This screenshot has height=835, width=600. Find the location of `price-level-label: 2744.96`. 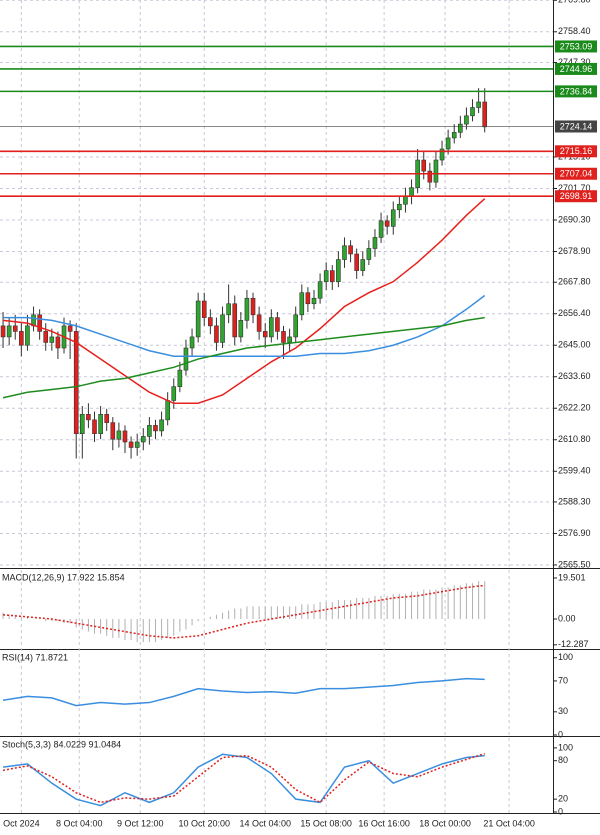

price-level-label: 2744.96 is located at coordinates (576, 69).